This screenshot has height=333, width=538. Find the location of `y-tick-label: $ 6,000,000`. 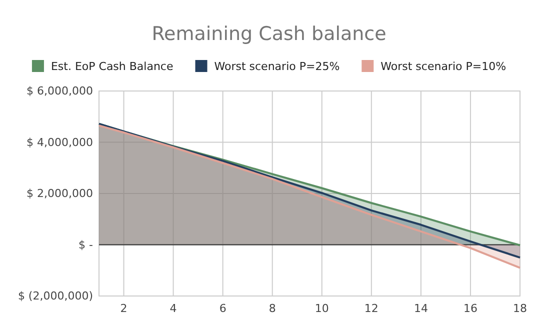

y-tick-label: $ 6,000,000 is located at coordinates (59, 91).